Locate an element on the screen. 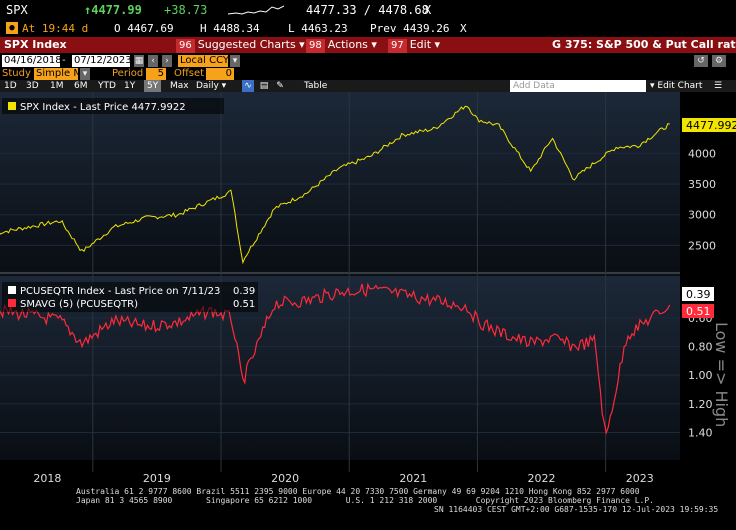 The image size is (736, 530). spx-ytick-label: 3000 is located at coordinates (702, 215).